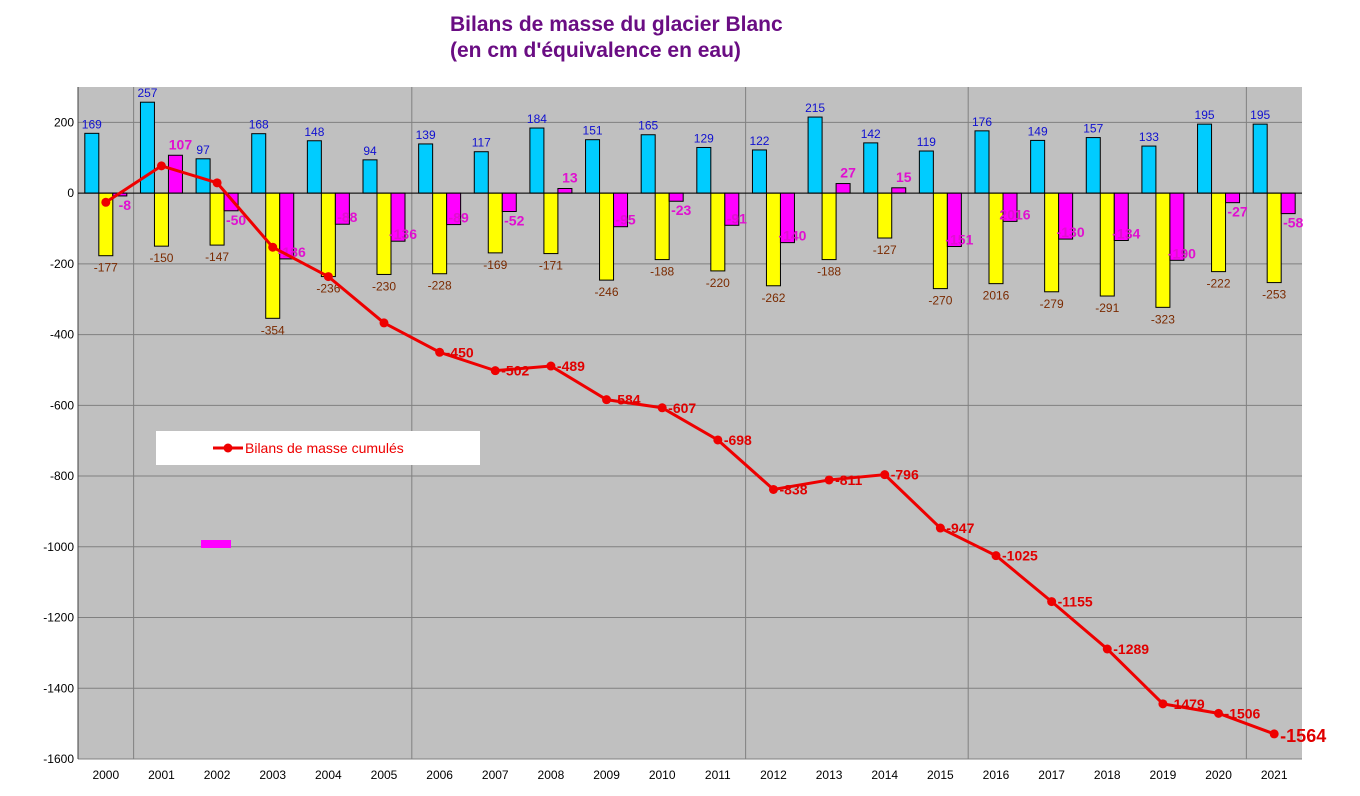 The height and width of the screenshot is (796, 1360). Describe the element at coordinates (1107, 308) in the screenshot. I see `summer-value-label: -291` at that location.